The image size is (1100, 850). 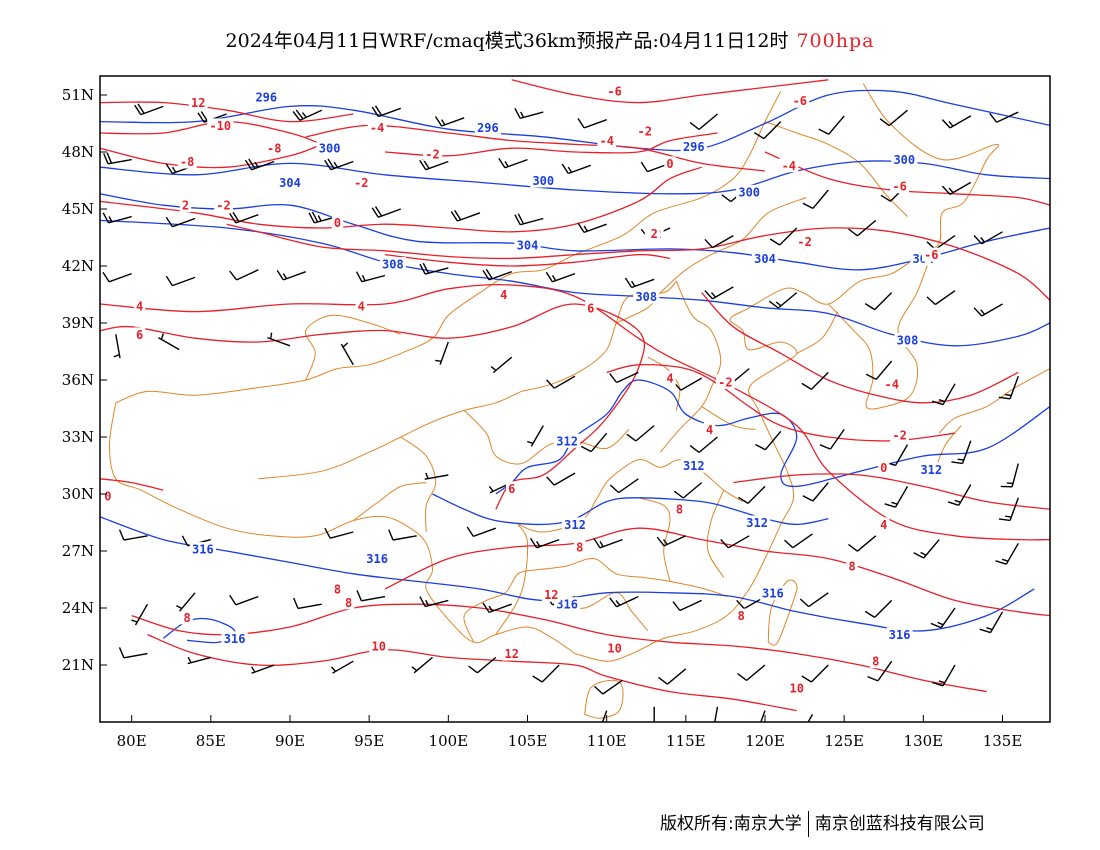 I want to click on temperature-contour-label: -10, so click(x=220, y=126).